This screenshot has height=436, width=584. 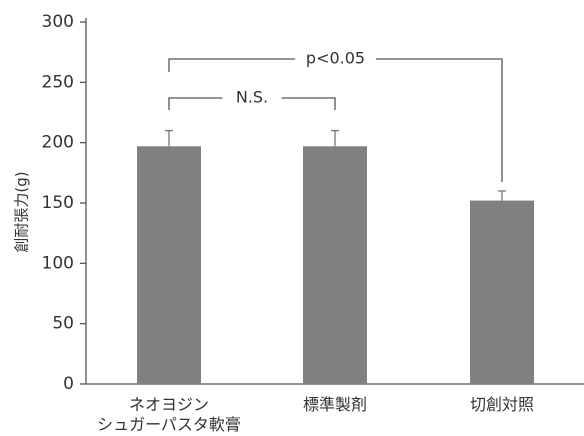 What do you see at coordinates (335, 404) in the screenshot?
I see `category-label: 標準製剤` at bounding box center [335, 404].